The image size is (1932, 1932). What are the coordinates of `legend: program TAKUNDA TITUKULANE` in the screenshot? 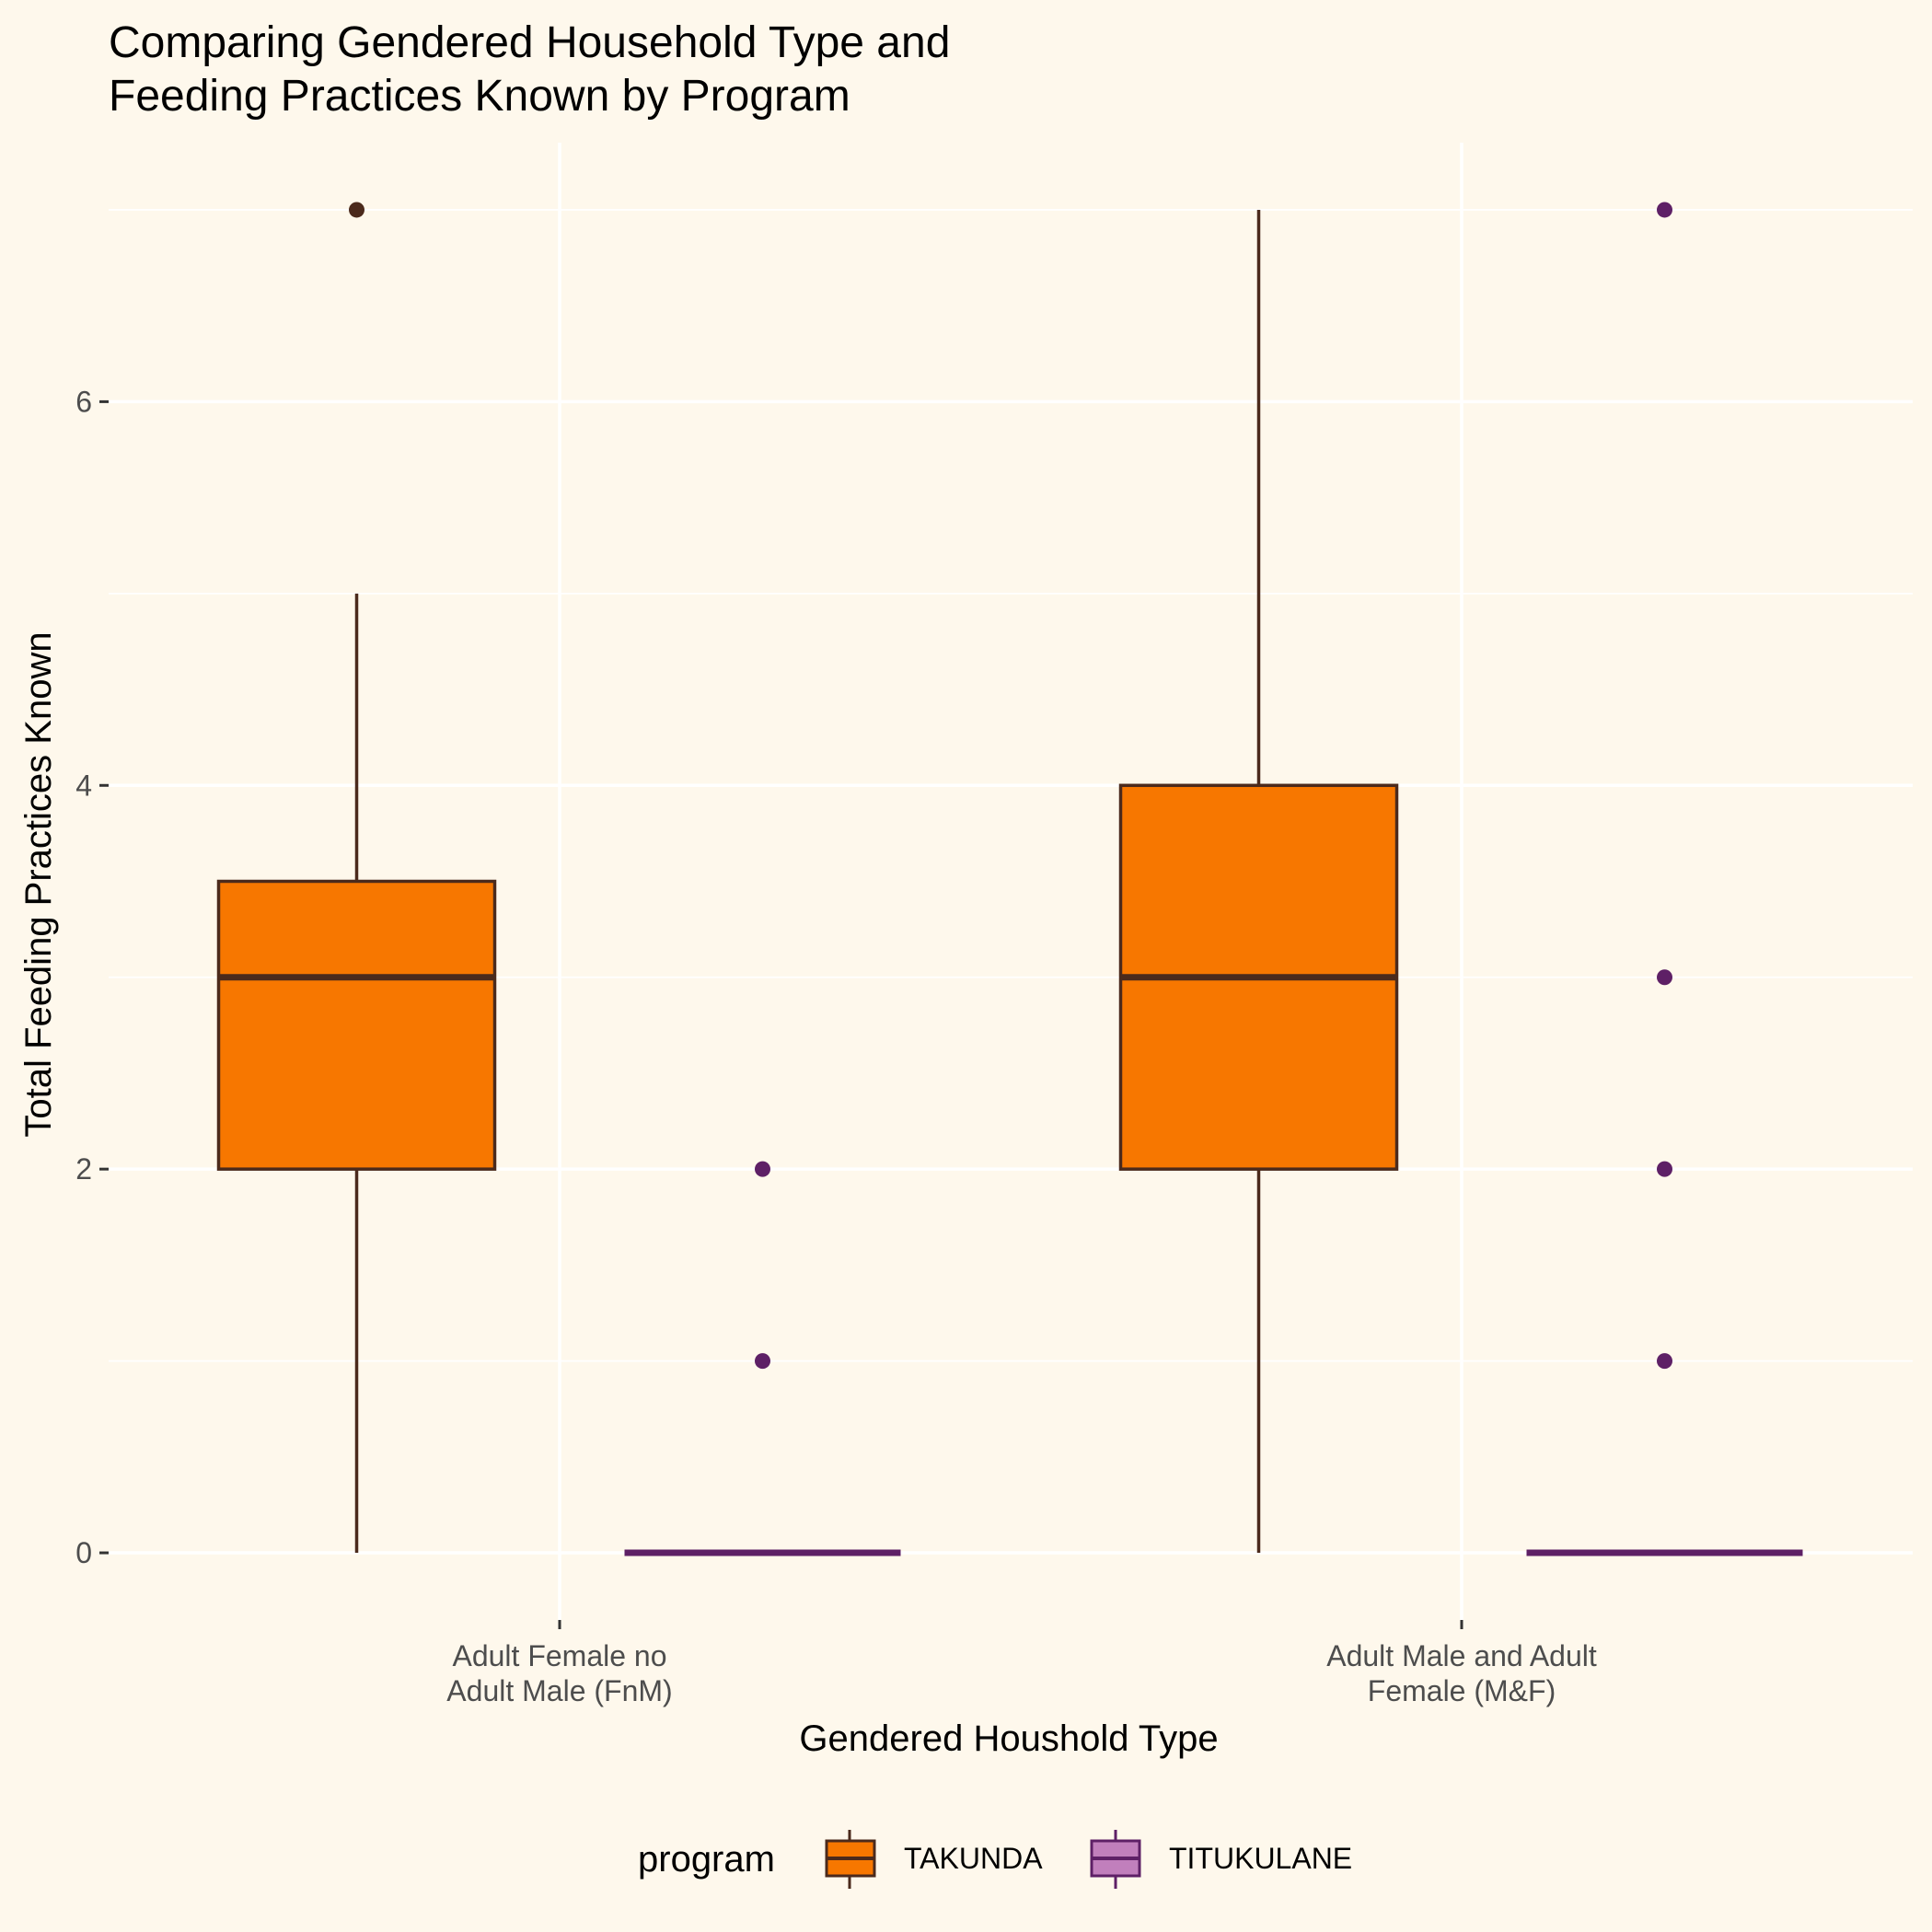 It's located at (995, 1860).